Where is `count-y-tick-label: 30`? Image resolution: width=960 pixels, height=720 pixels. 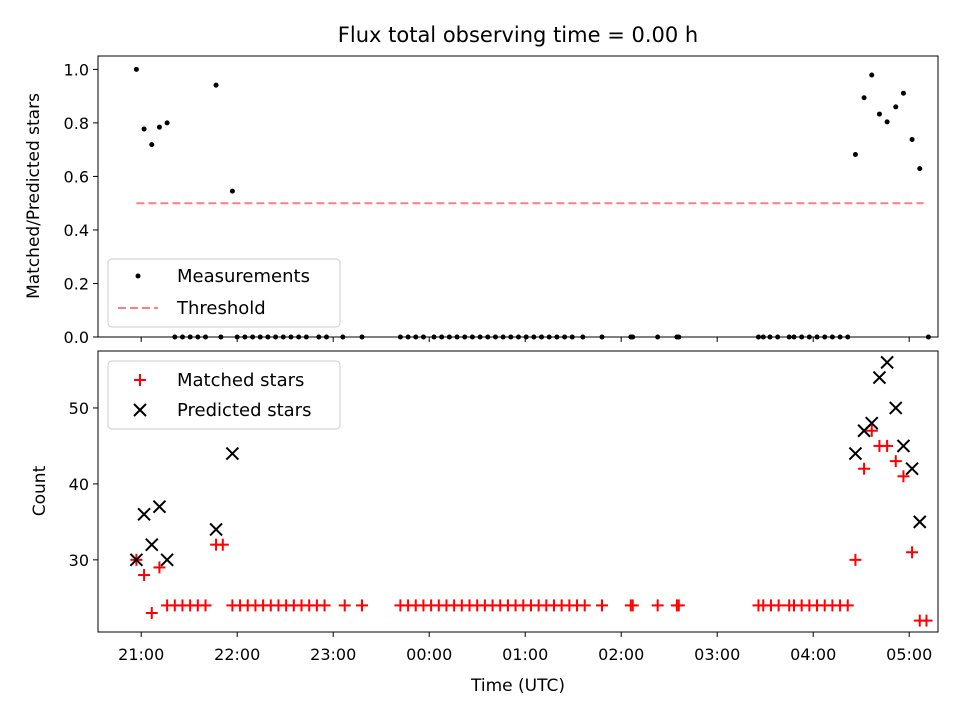 count-y-tick-label: 30 is located at coordinates (79, 560).